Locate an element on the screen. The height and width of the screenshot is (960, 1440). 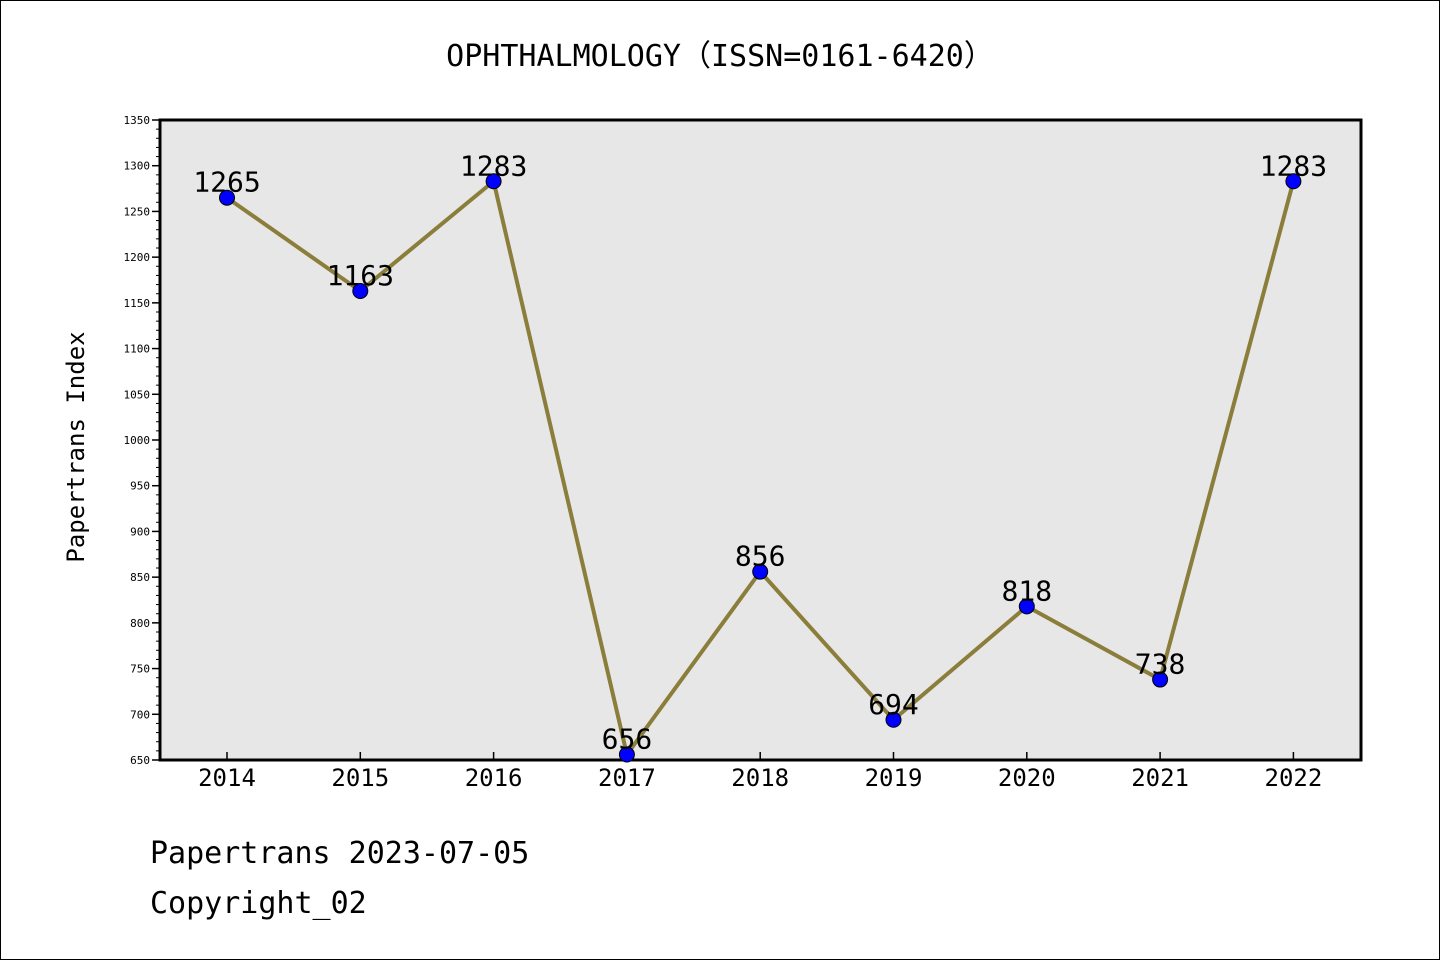
y-tick-label: 900 is located at coordinates (140, 531).